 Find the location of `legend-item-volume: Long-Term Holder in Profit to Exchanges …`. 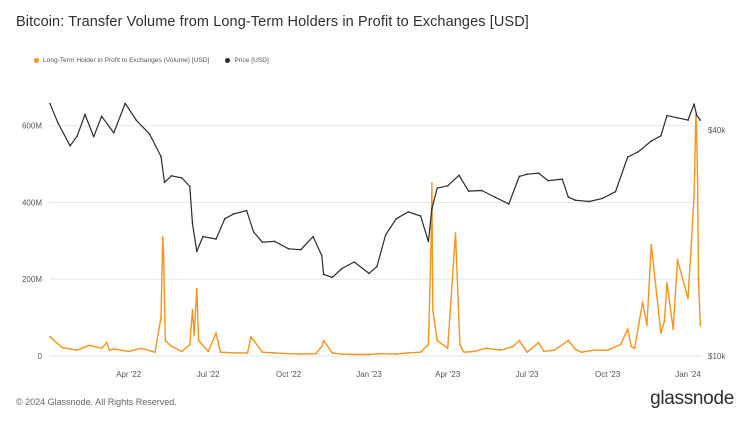

legend-item-volume: Long-Term Holder in Profit to Exchanges … is located at coordinates (121, 60).